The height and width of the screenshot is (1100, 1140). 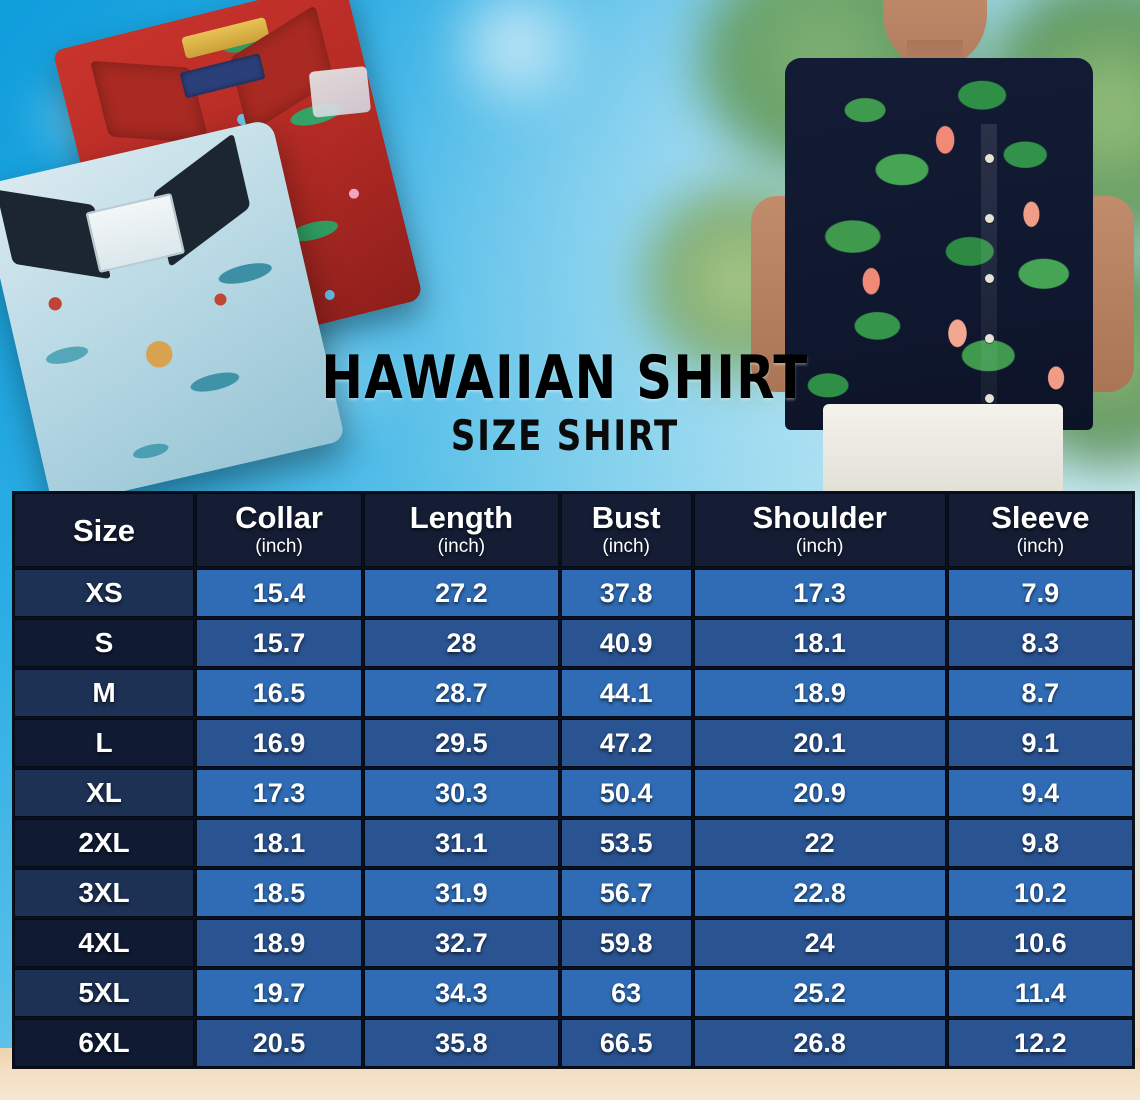 What do you see at coordinates (461, 1043) in the screenshot?
I see `cell-6xl-length: 35.8` at bounding box center [461, 1043].